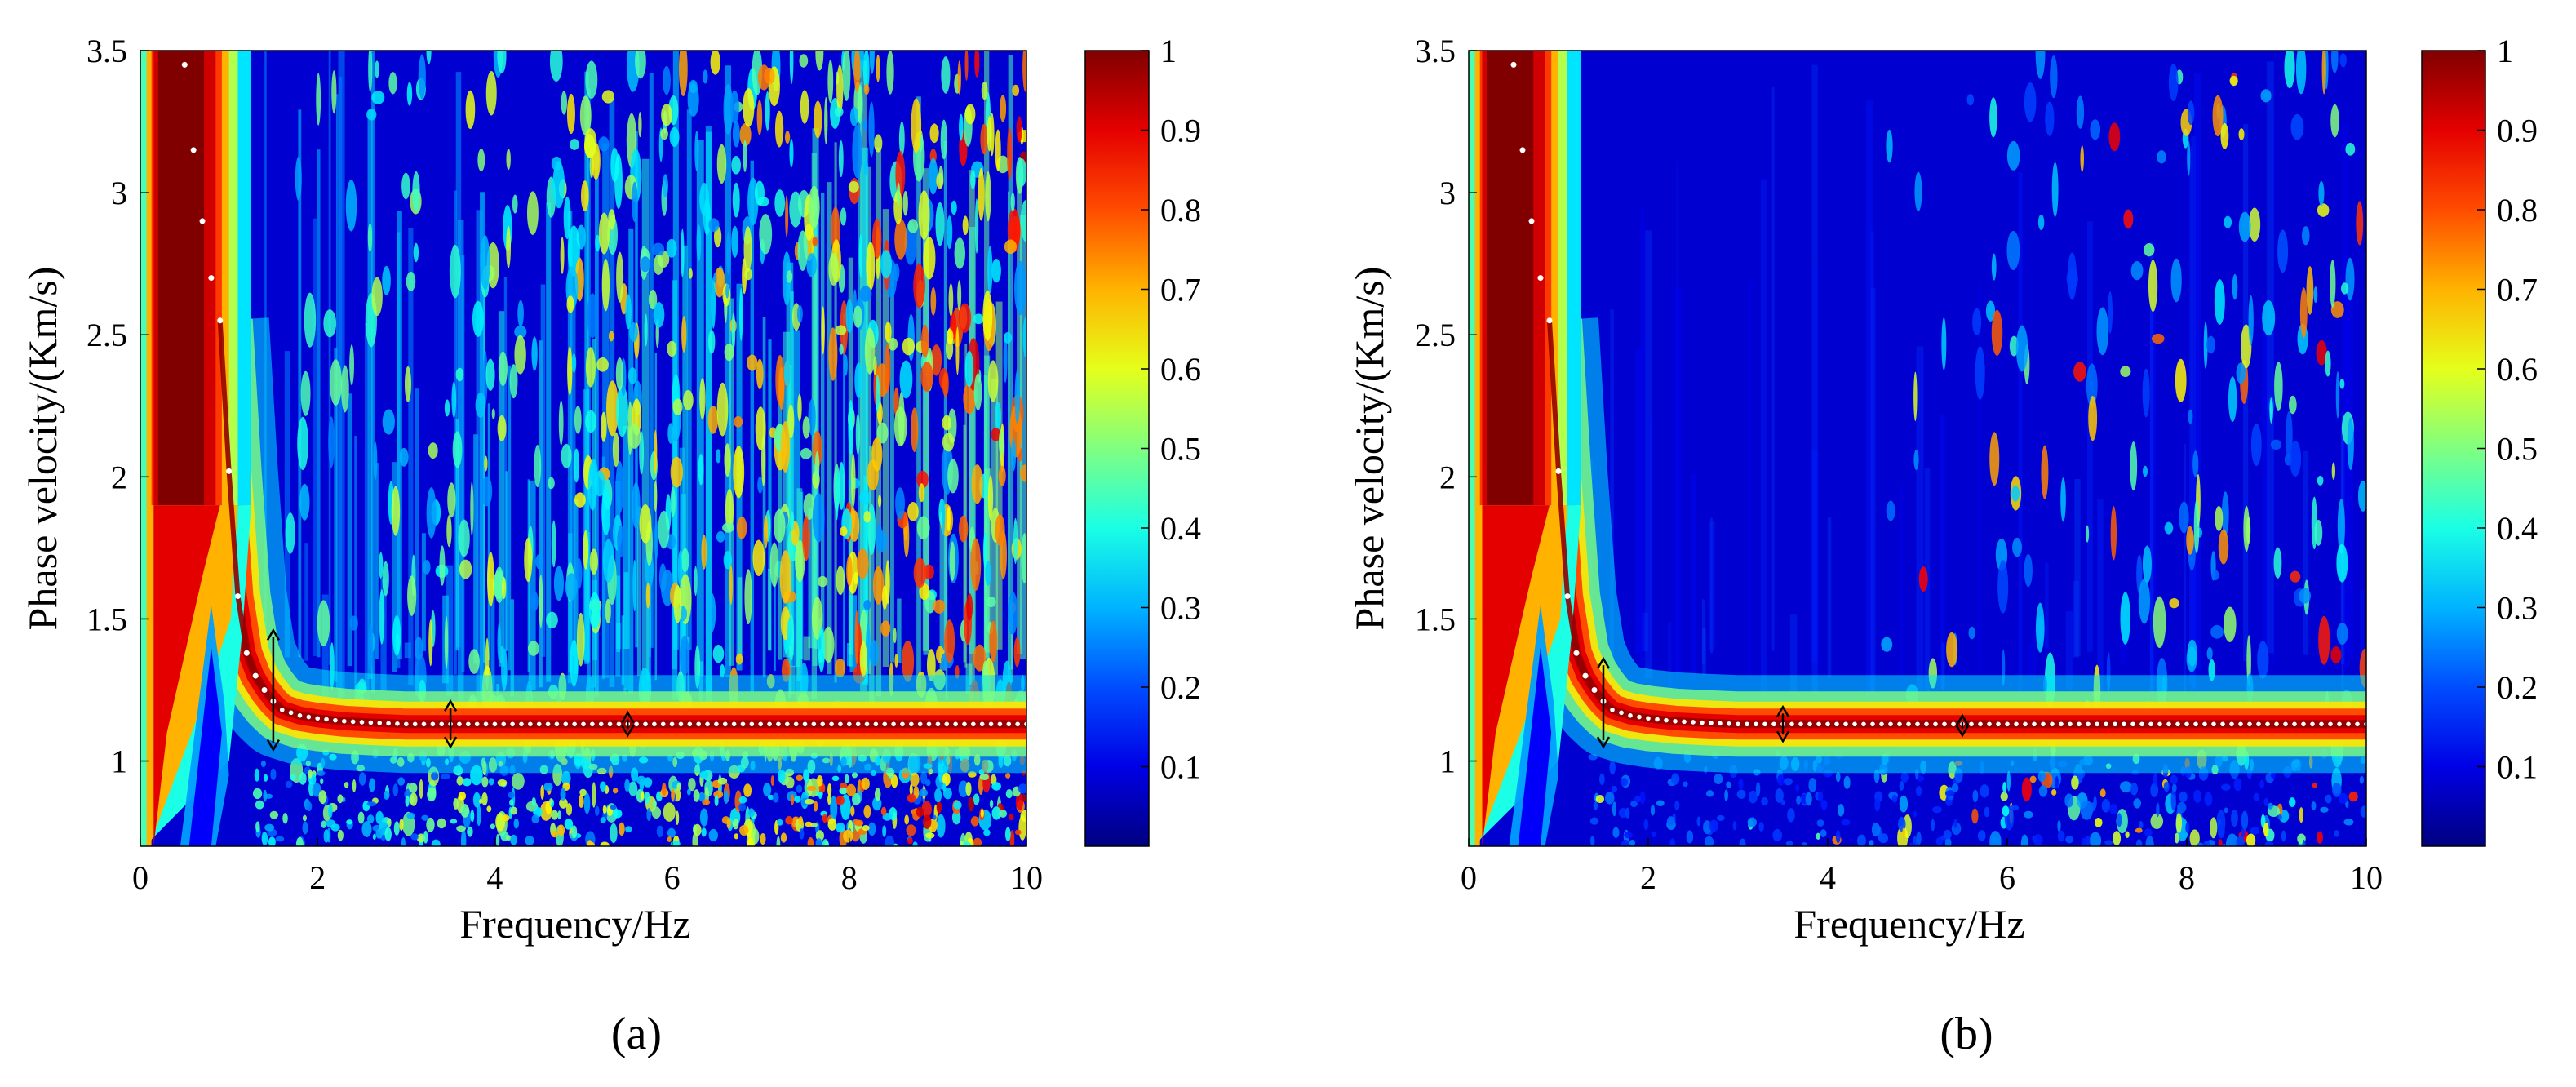  I want to click on low-energy-wedge, so click(205, 746).